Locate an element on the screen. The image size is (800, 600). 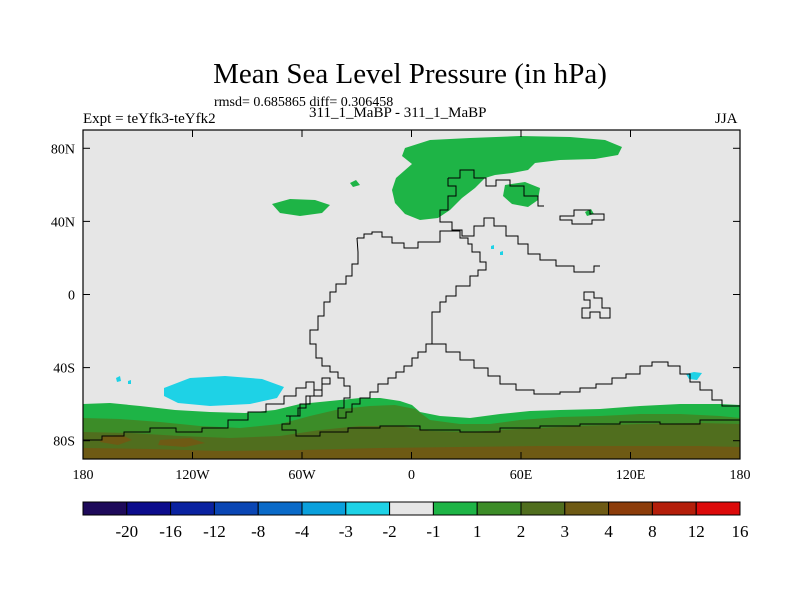
experiment-label: Expt = teYfk3-teYfk2 is located at coordinates (149, 119).